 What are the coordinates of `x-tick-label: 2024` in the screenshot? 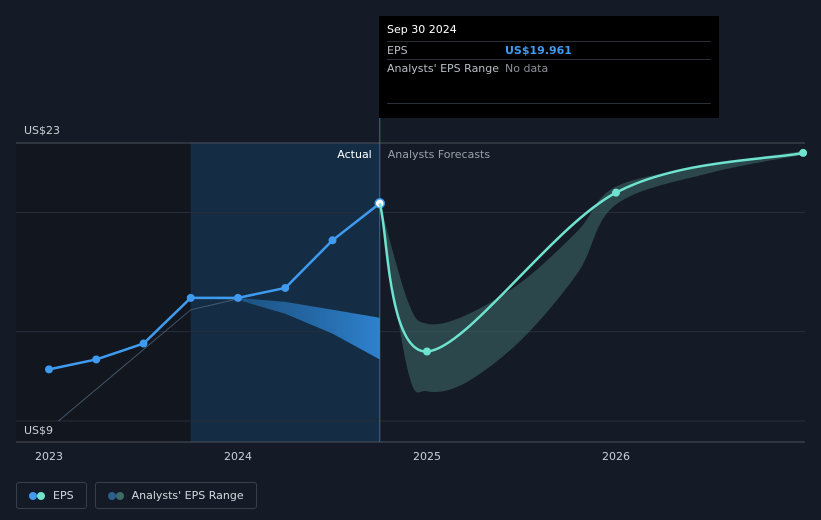 It's located at (238, 456).